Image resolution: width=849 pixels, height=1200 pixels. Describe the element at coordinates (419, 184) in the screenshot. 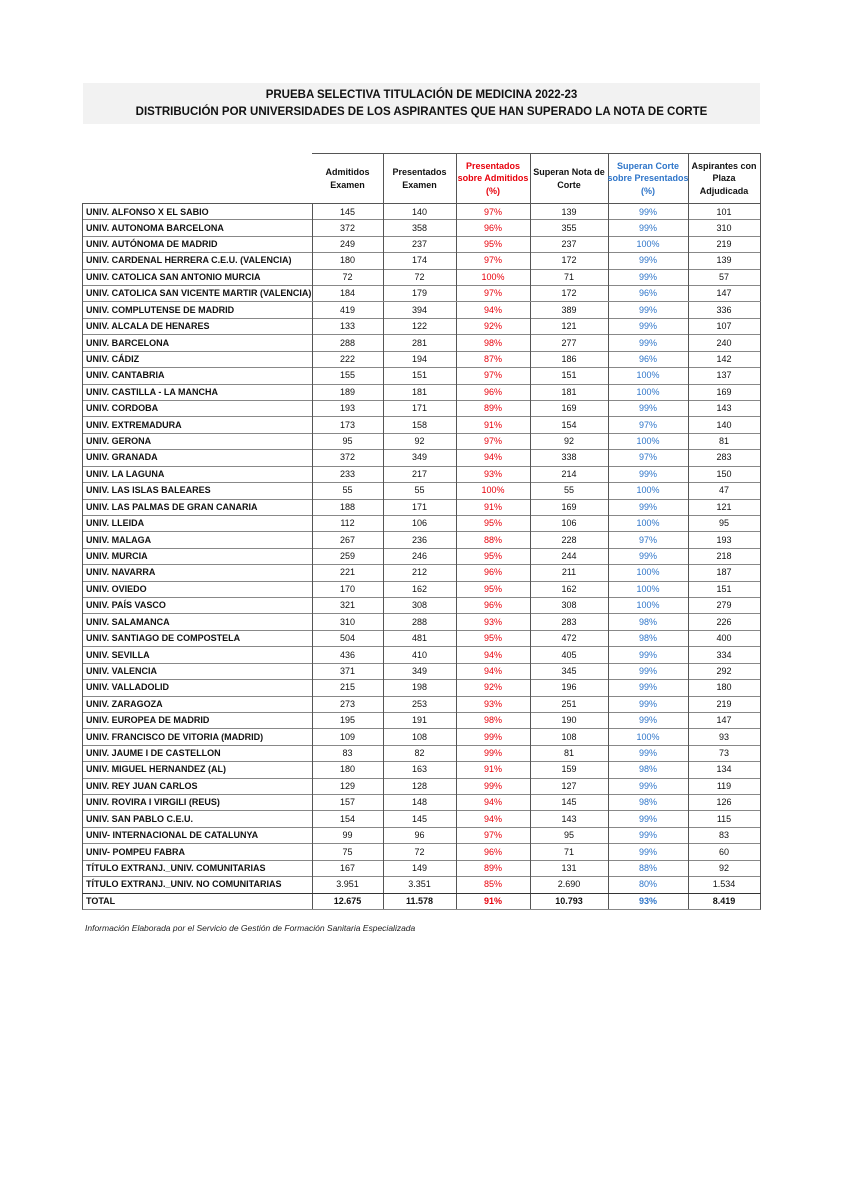

I see `header-line: Examen` at that location.